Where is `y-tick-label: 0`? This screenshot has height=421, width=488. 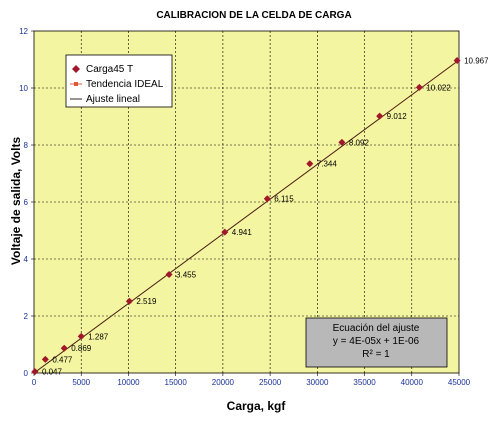
y-tick-label: 0 is located at coordinates (26, 373).